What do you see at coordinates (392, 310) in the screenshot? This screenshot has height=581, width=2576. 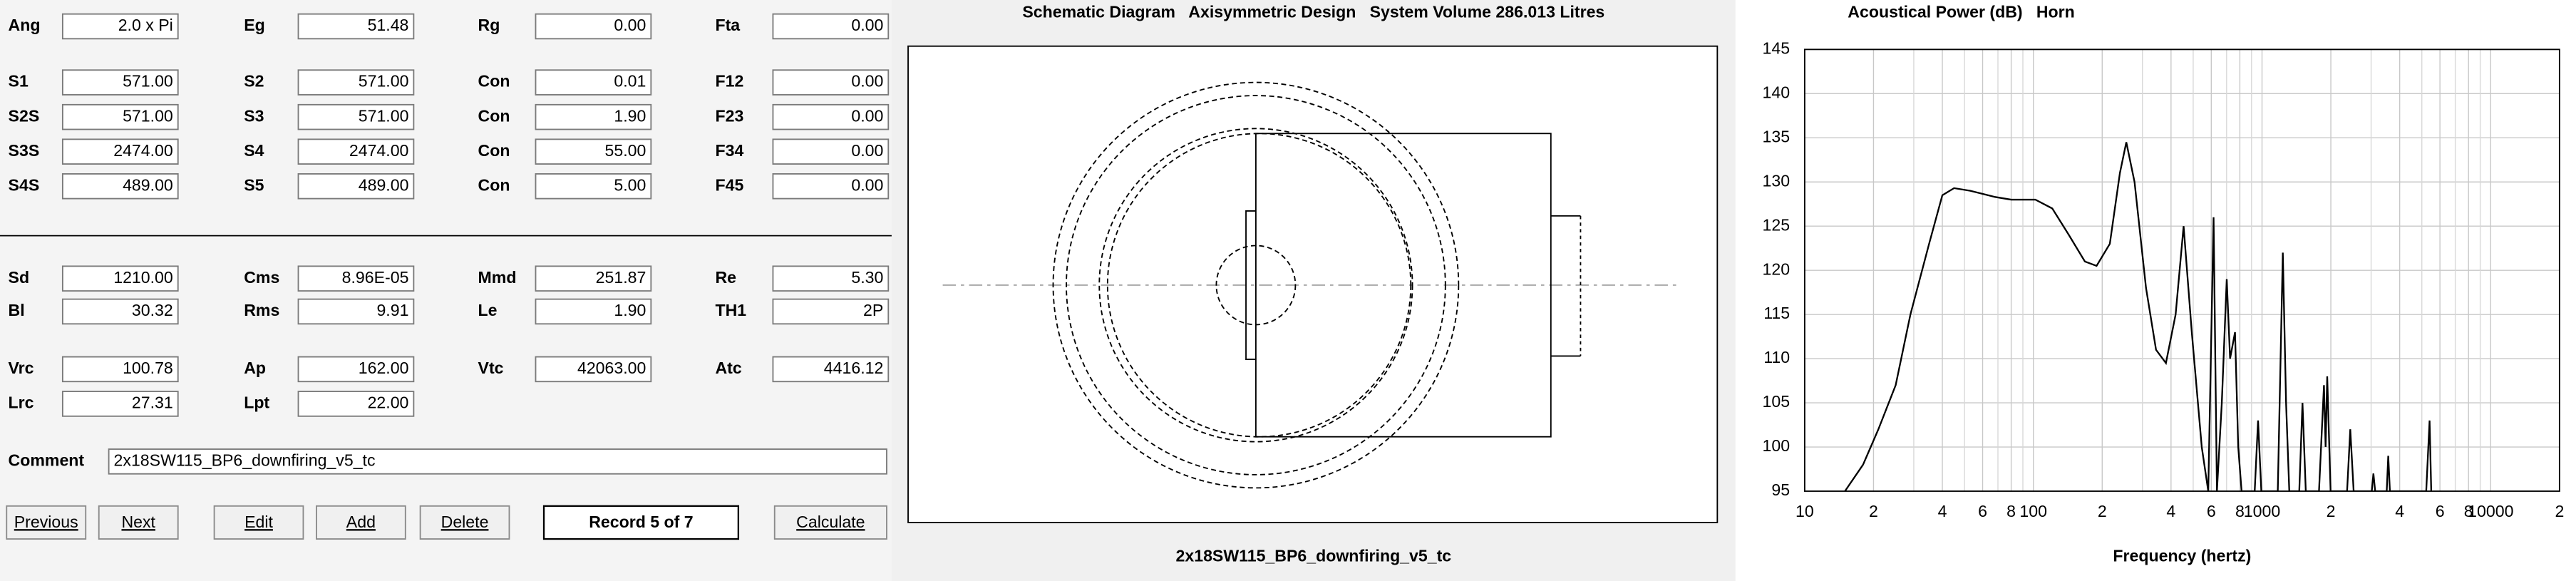 I see `field-value: 9.91` at bounding box center [392, 310].